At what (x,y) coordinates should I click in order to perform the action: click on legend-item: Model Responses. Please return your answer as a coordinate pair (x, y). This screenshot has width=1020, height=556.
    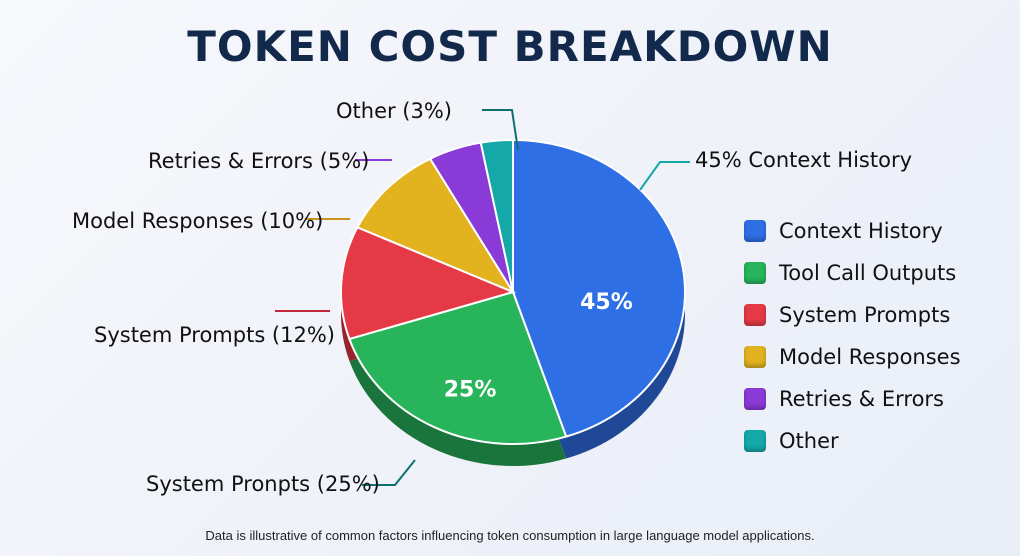
    Looking at the image, I should click on (852, 357).